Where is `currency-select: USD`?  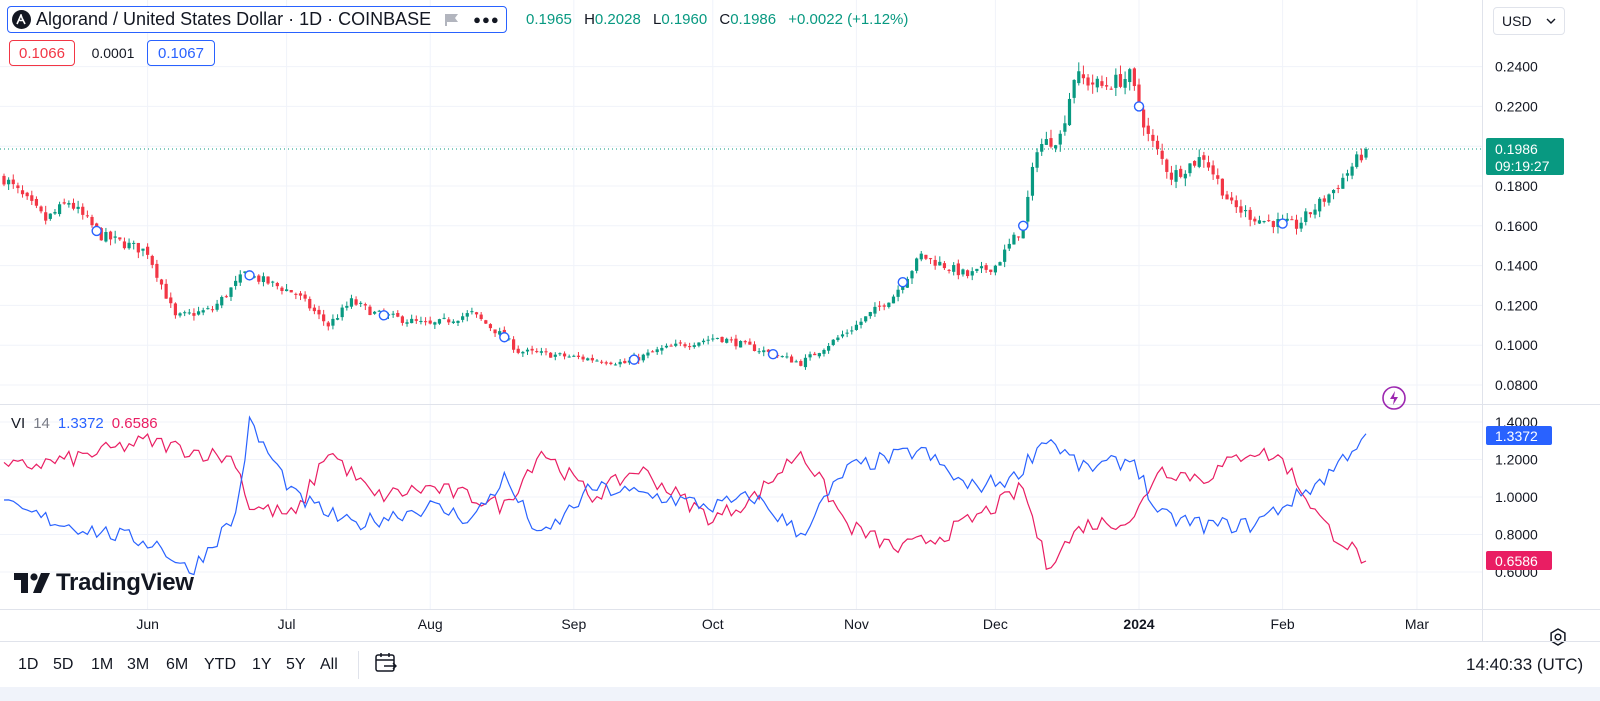
currency-select: USD is located at coordinates (1529, 21).